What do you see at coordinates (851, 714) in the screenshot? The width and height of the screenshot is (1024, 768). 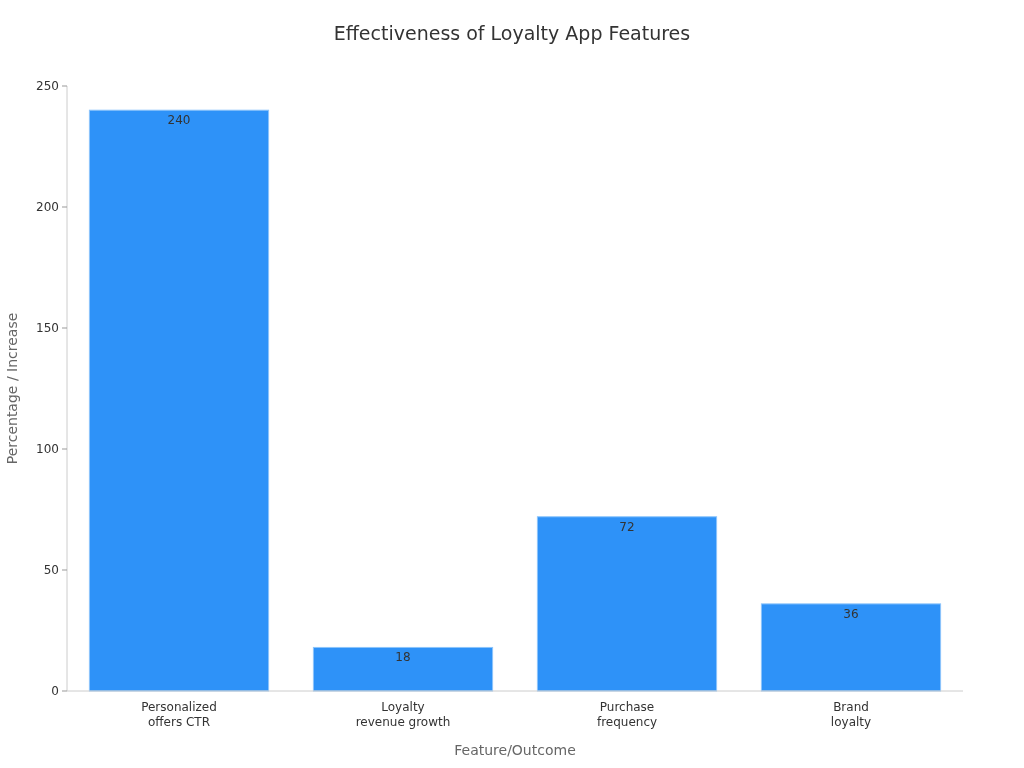 I see `x-tick-label: Brand loyalty` at bounding box center [851, 714].